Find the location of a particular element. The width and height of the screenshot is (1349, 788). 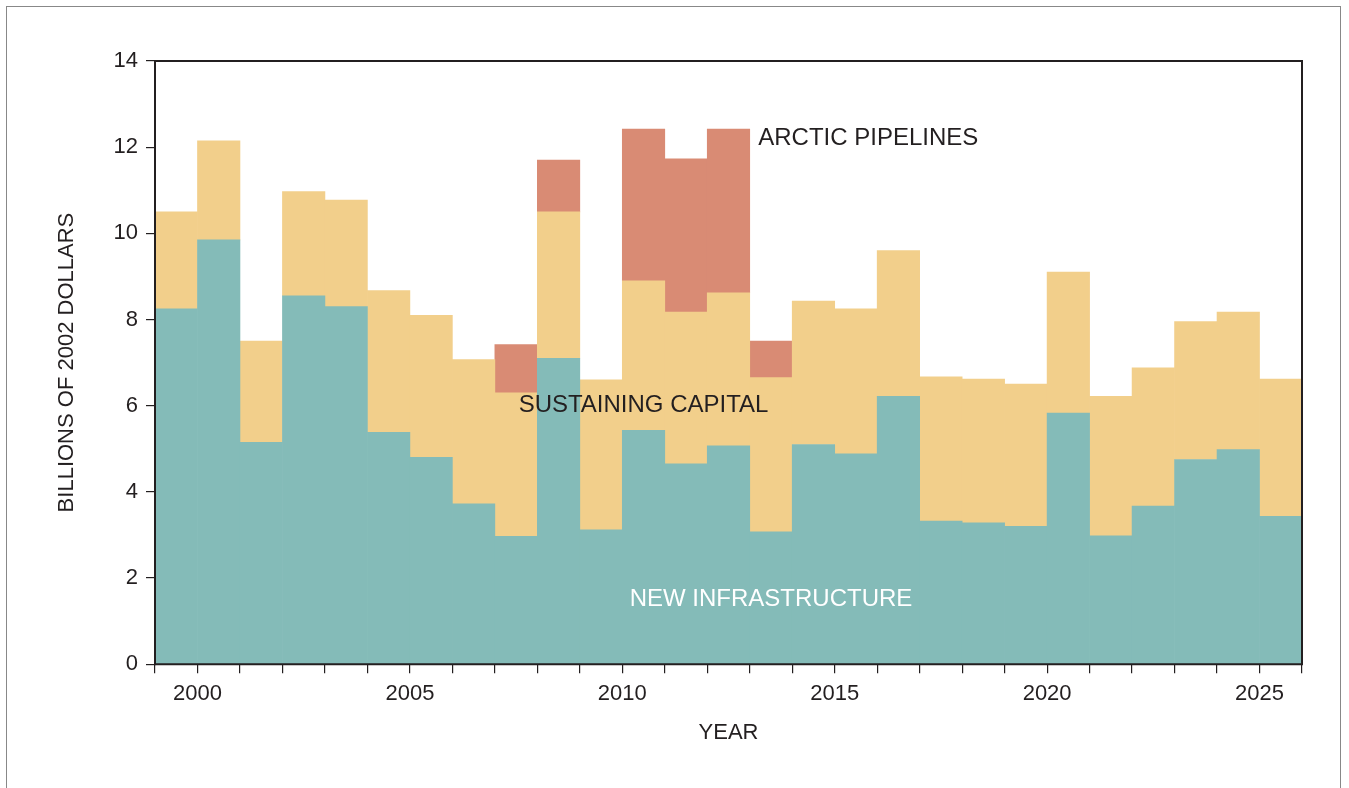

y-tick-label: 2 is located at coordinates (131, 577).